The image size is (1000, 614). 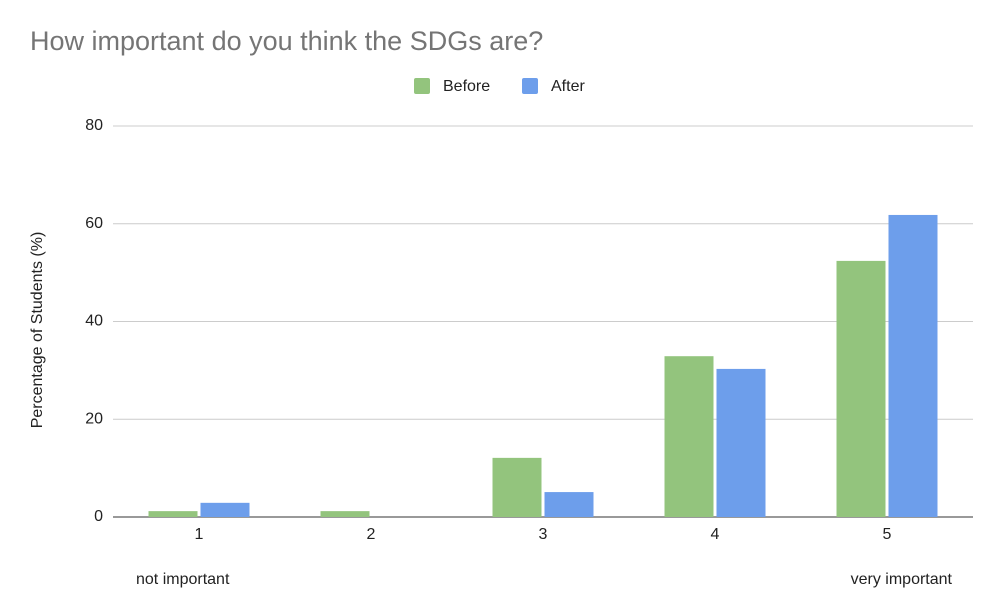 What do you see at coordinates (37, 330) in the screenshot?
I see `y-axis-label: Percentage of Students (%)` at bounding box center [37, 330].